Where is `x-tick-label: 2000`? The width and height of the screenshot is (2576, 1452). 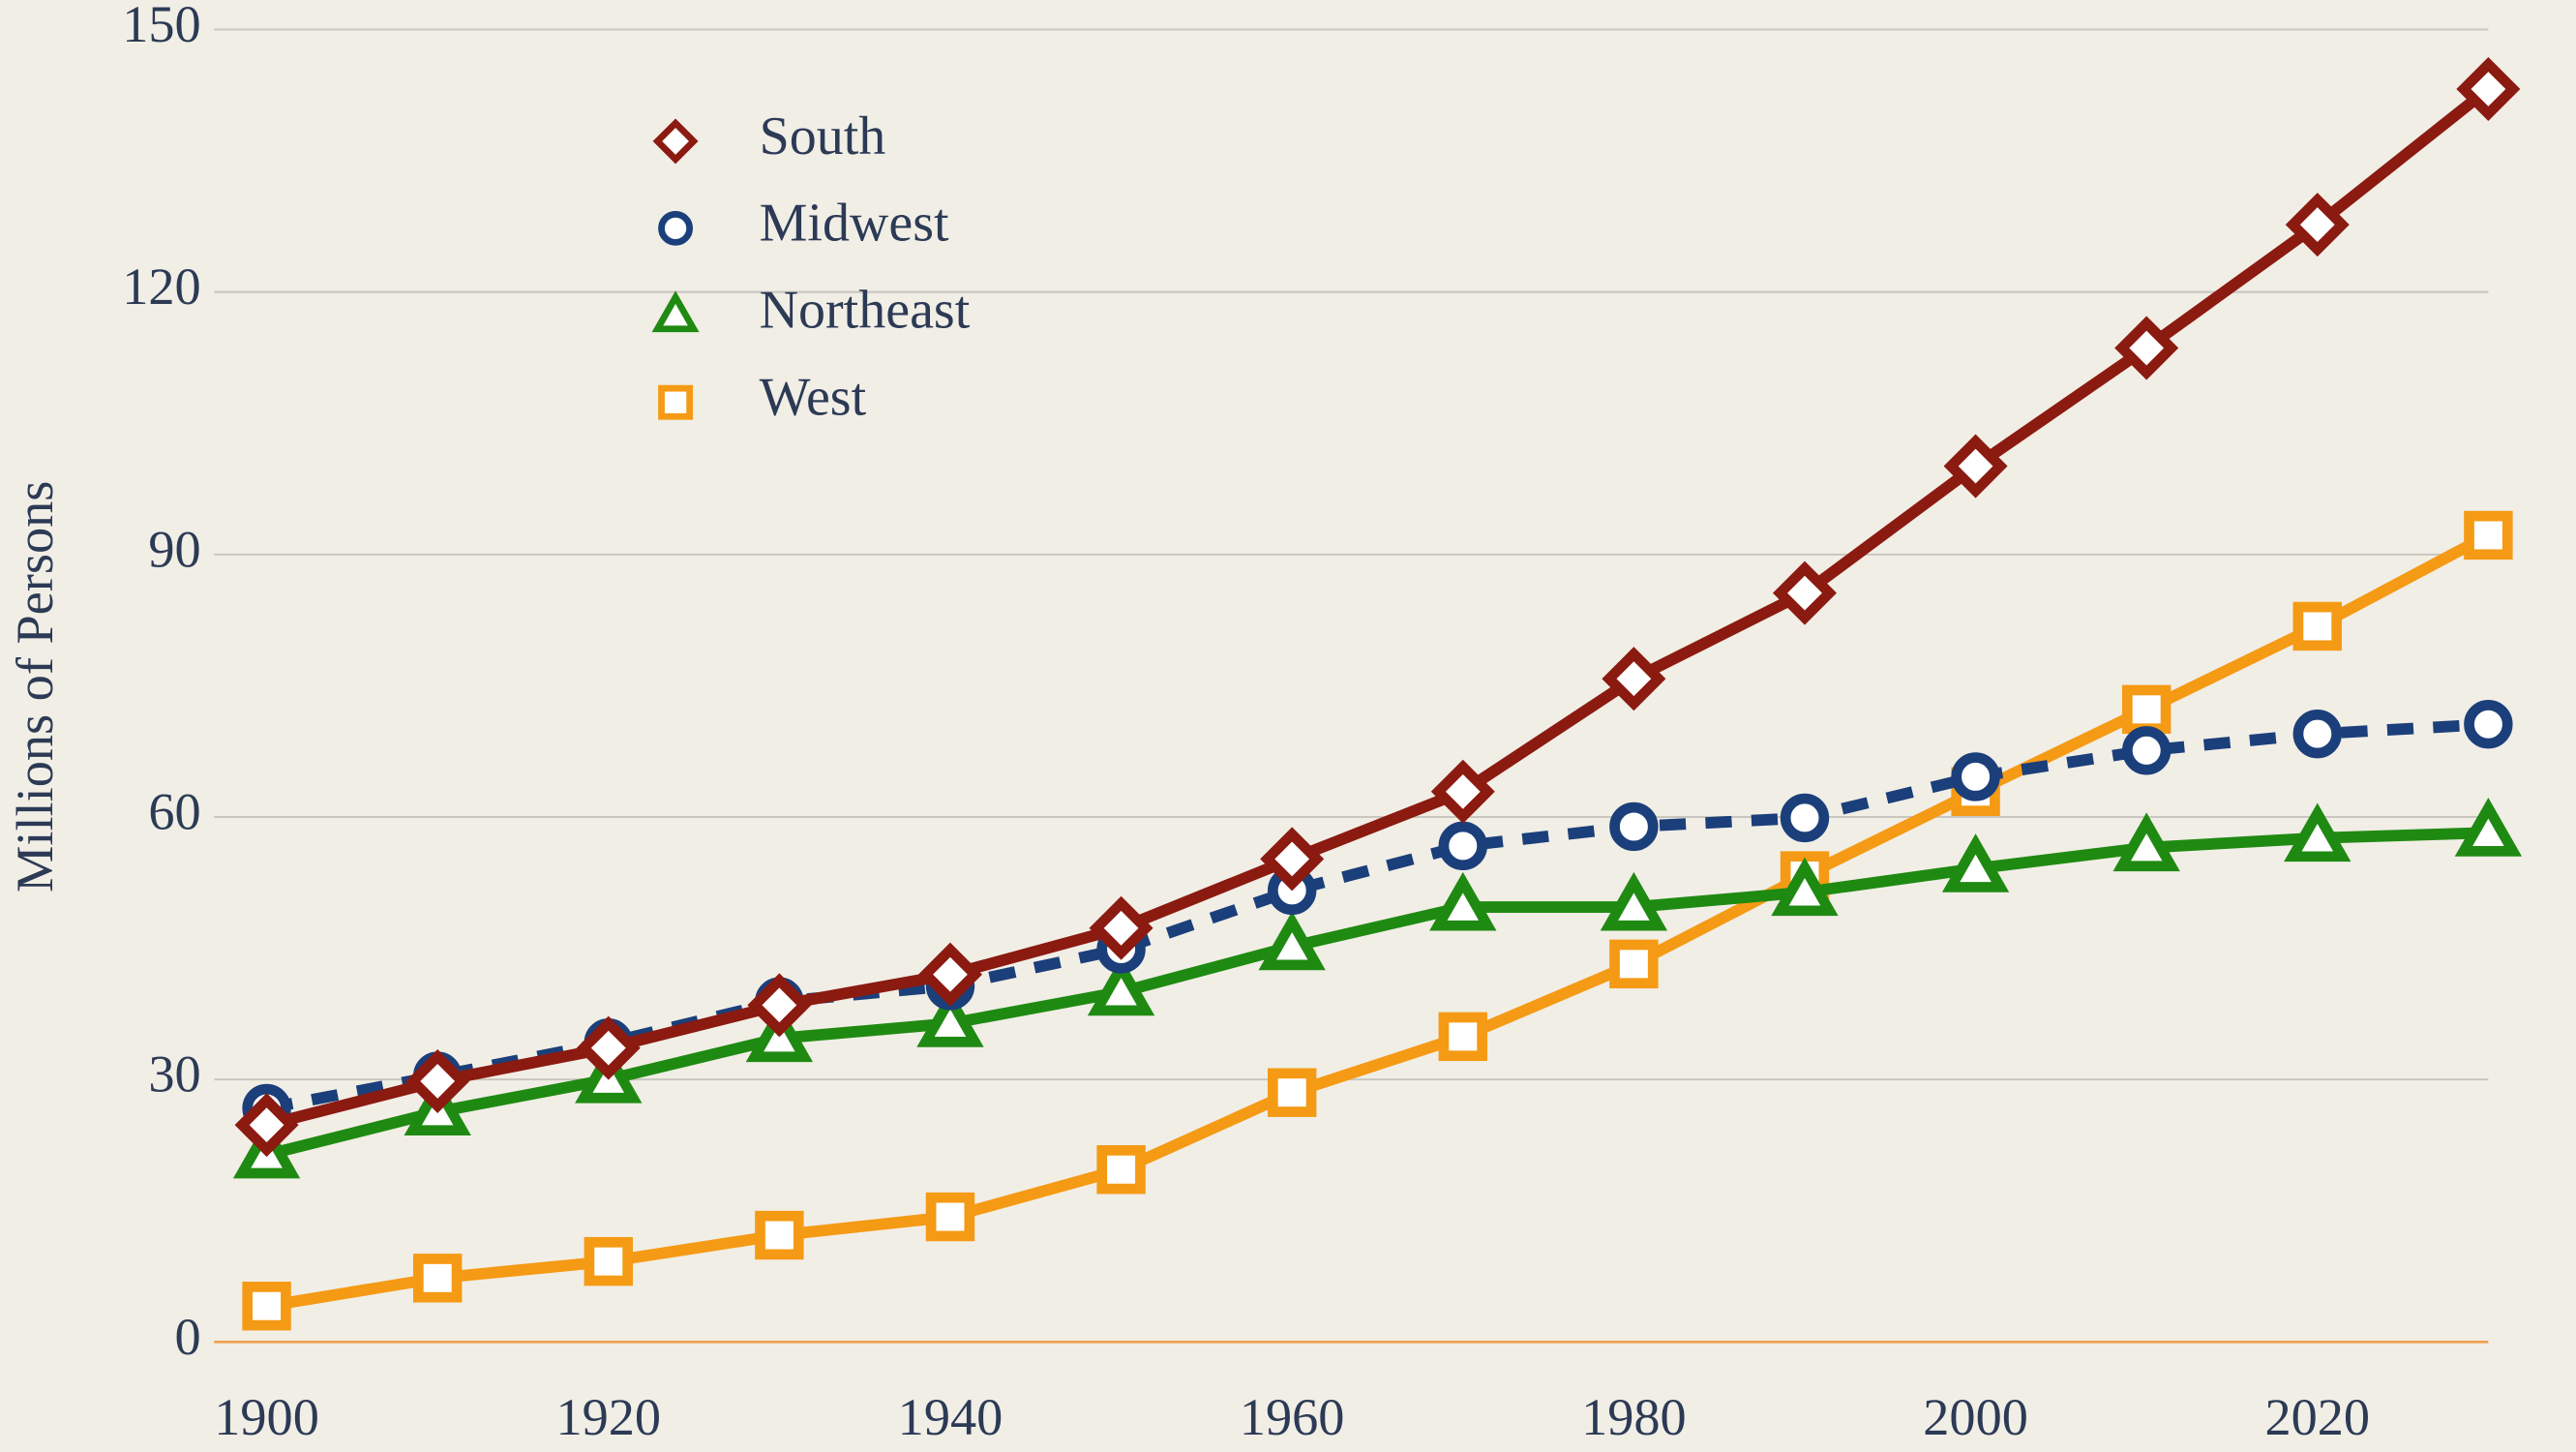 x-tick-label: 2000 is located at coordinates (1975, 1417).